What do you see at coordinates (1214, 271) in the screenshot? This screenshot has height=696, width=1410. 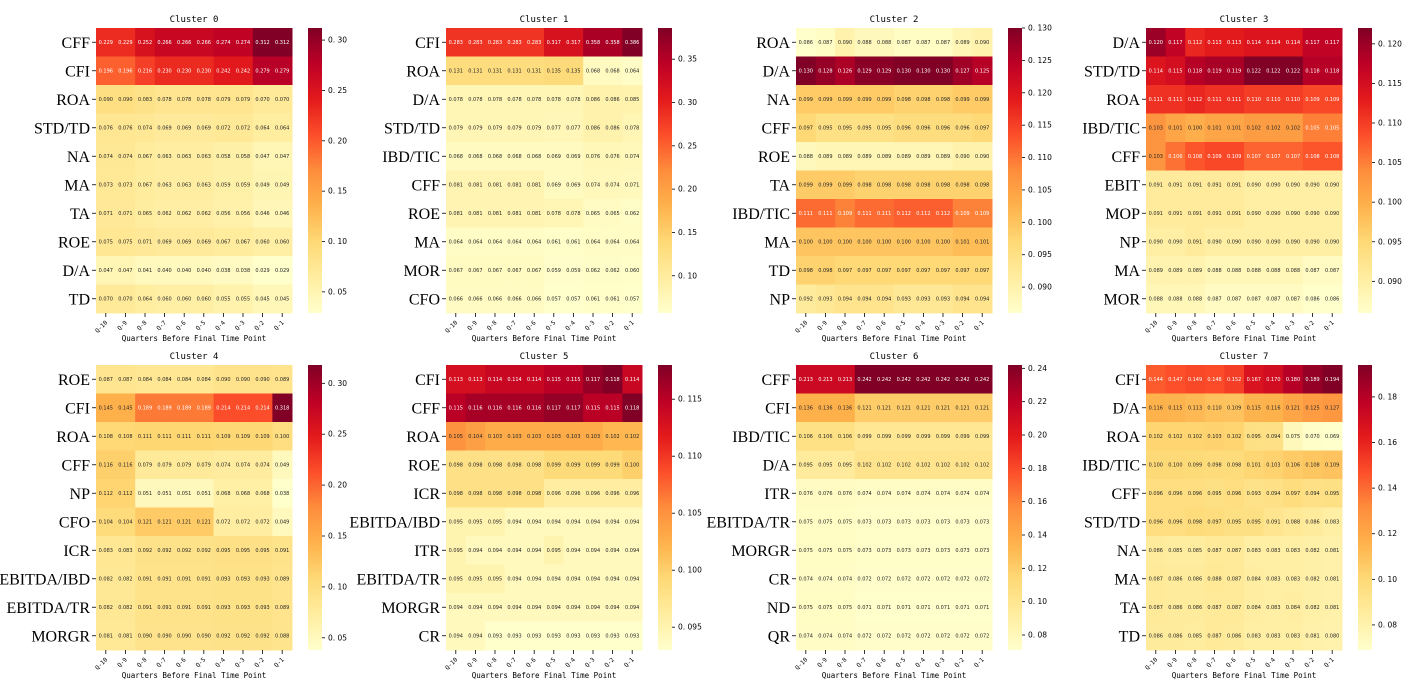 I see `cell-value-label: 0.088` at bounding box center [1214, 271].